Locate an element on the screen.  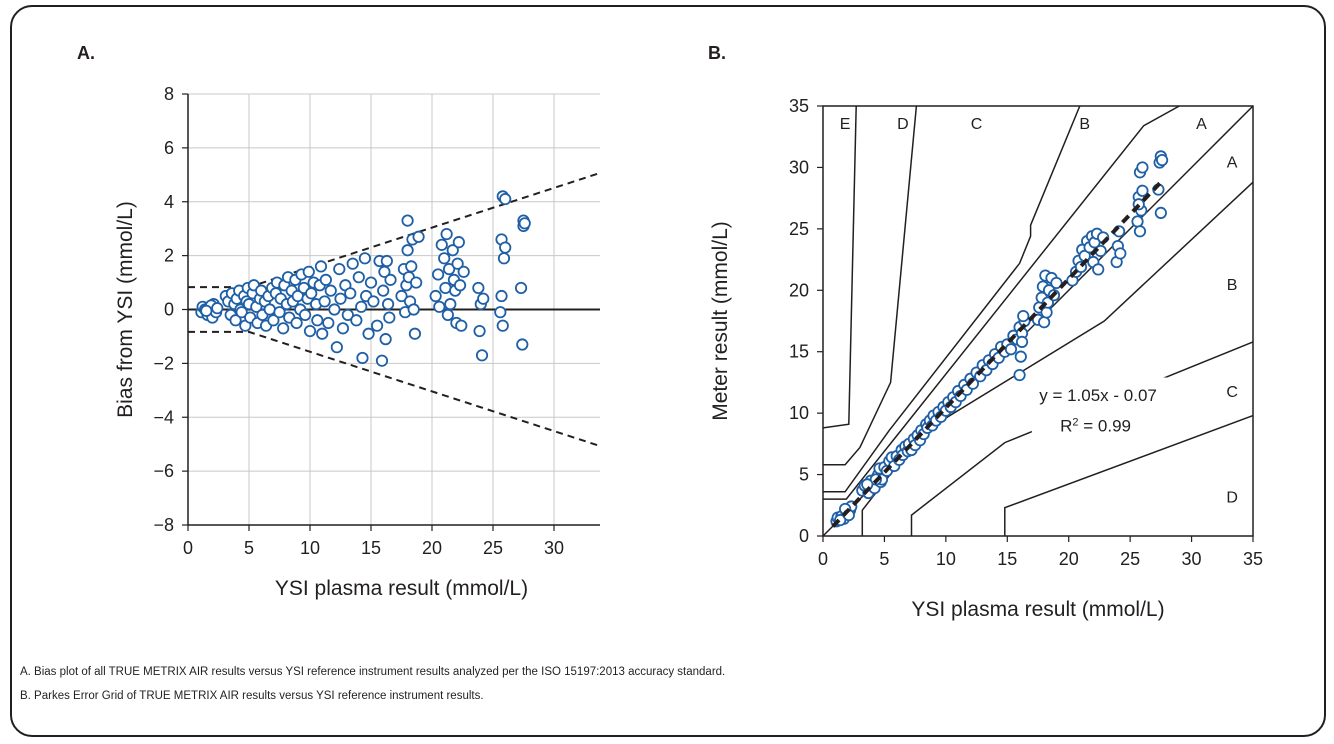
y-tick-label: −8 is located at coordinates (163, 525).